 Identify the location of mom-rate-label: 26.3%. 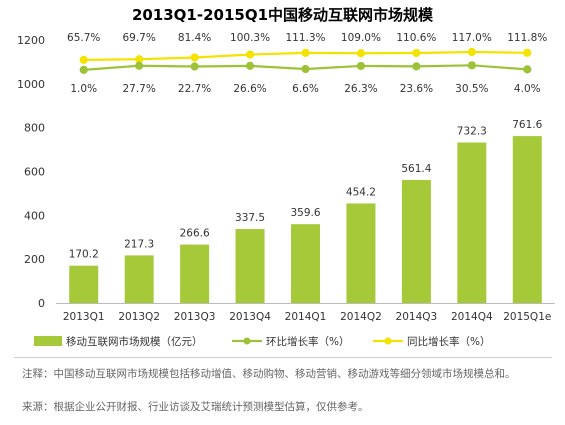
(360, 89).